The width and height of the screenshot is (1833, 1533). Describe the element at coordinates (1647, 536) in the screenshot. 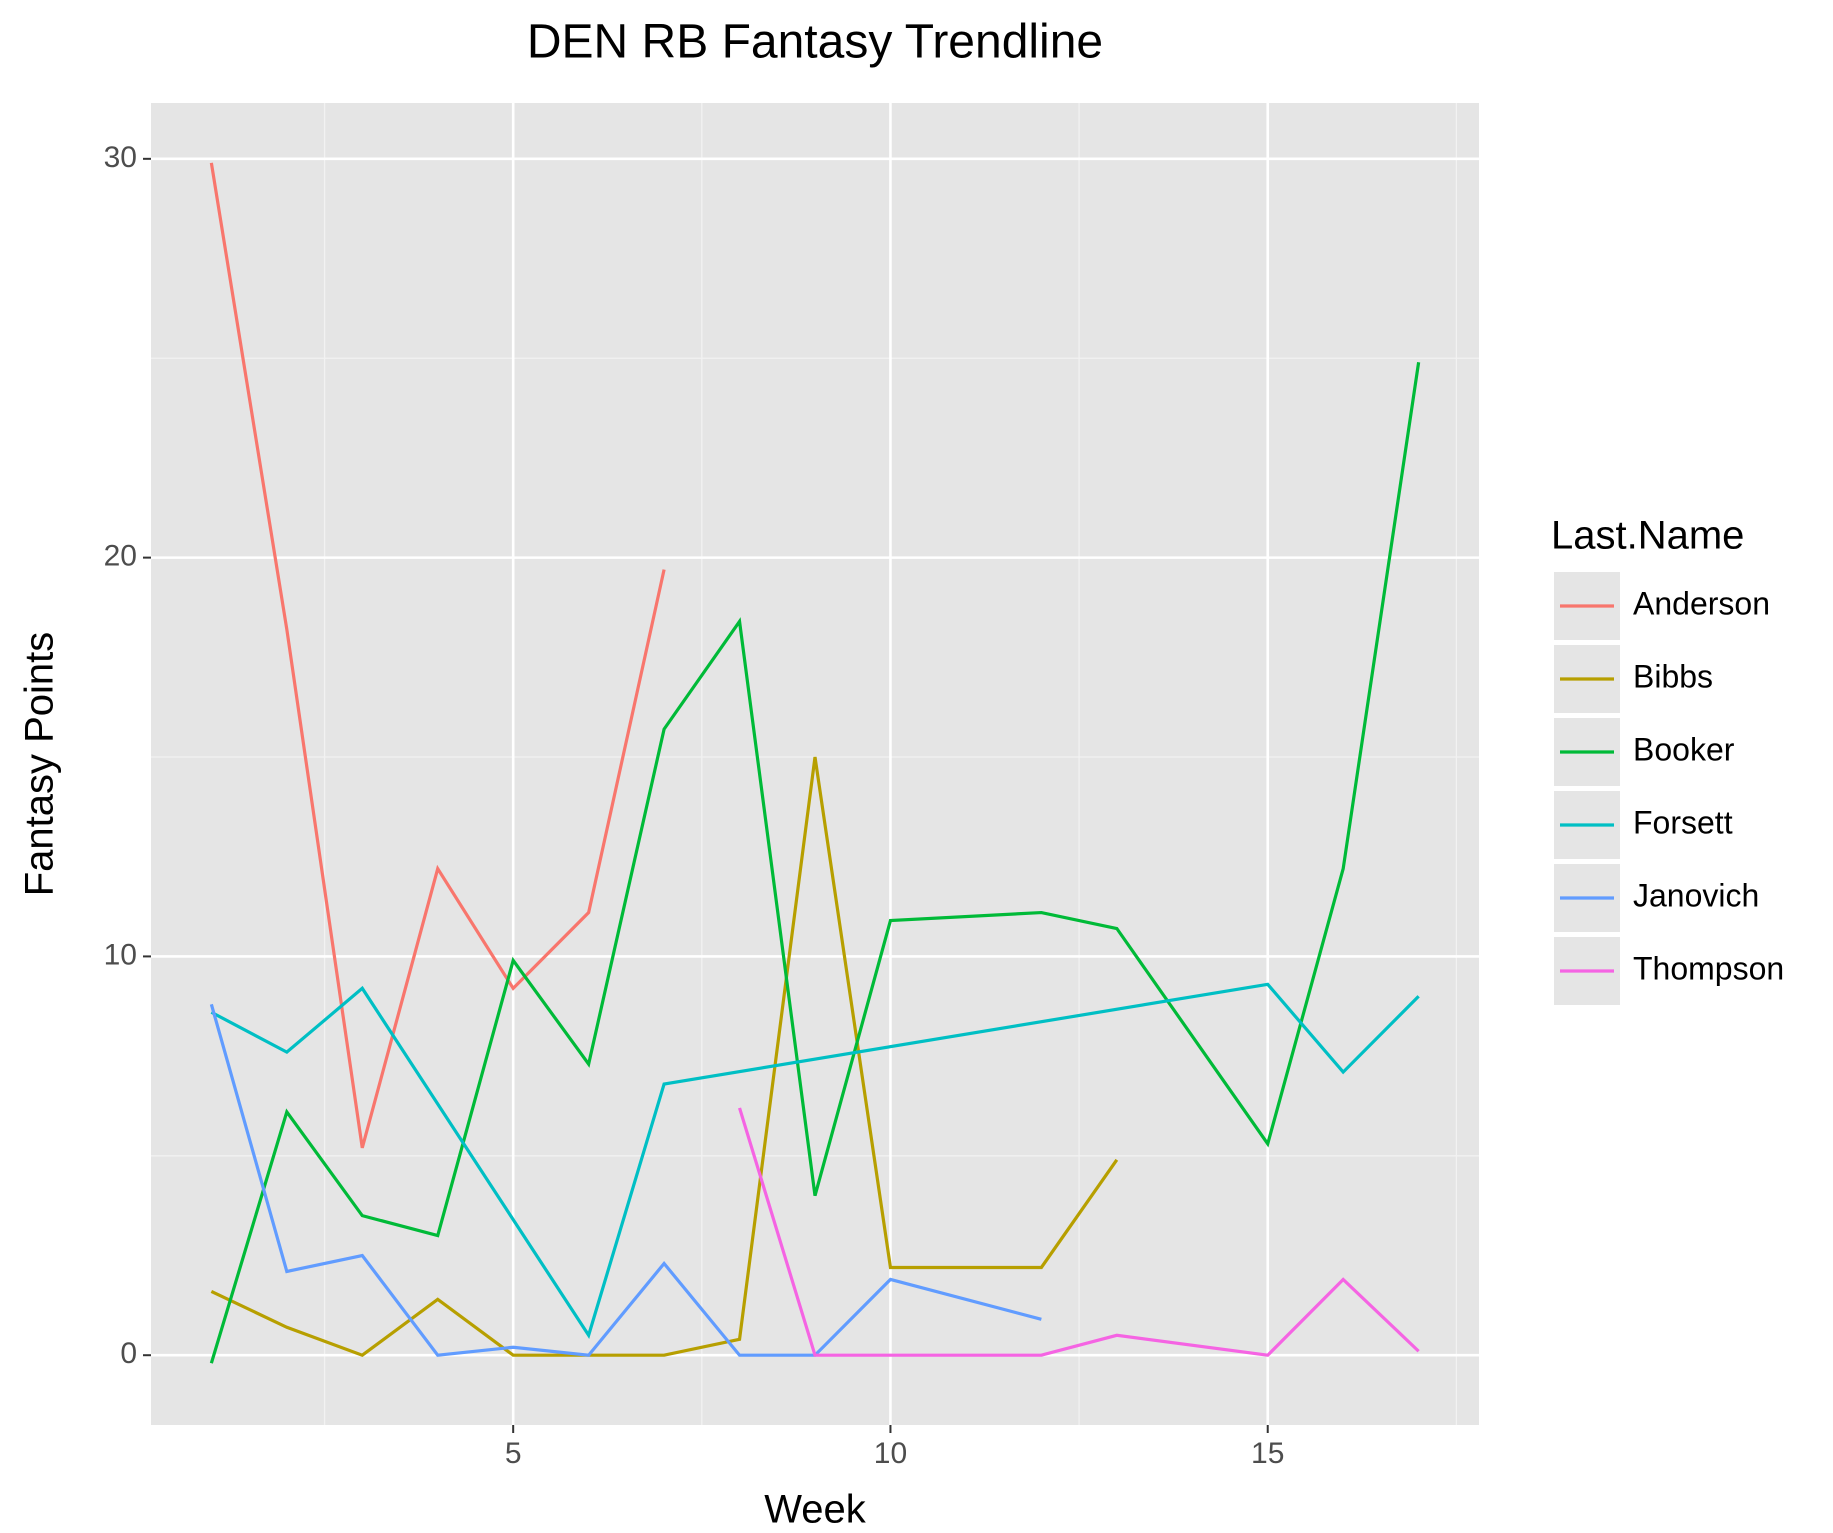

I see `legend-title: Last.Name` at that location.